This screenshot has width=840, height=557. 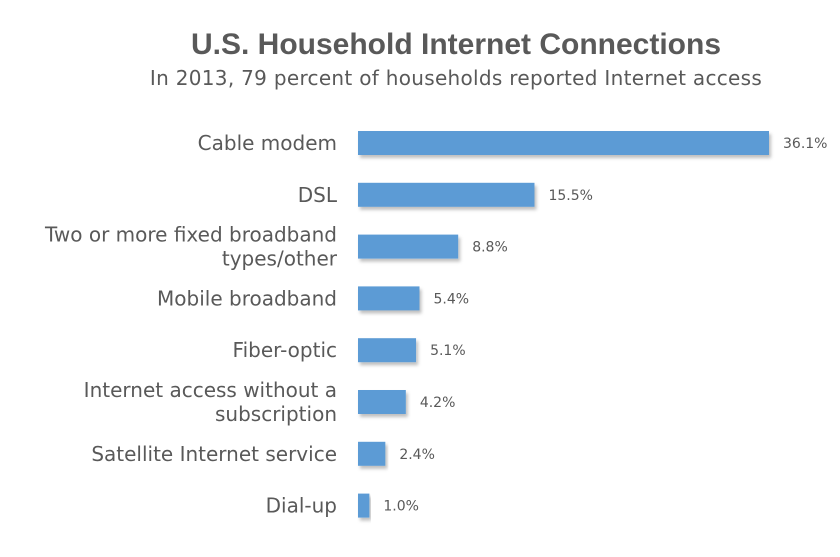 What do you see at coordinates (490, 248) in the screenshot?
I see `value-label-2: 8.8%` at bounding box center [490, 248].